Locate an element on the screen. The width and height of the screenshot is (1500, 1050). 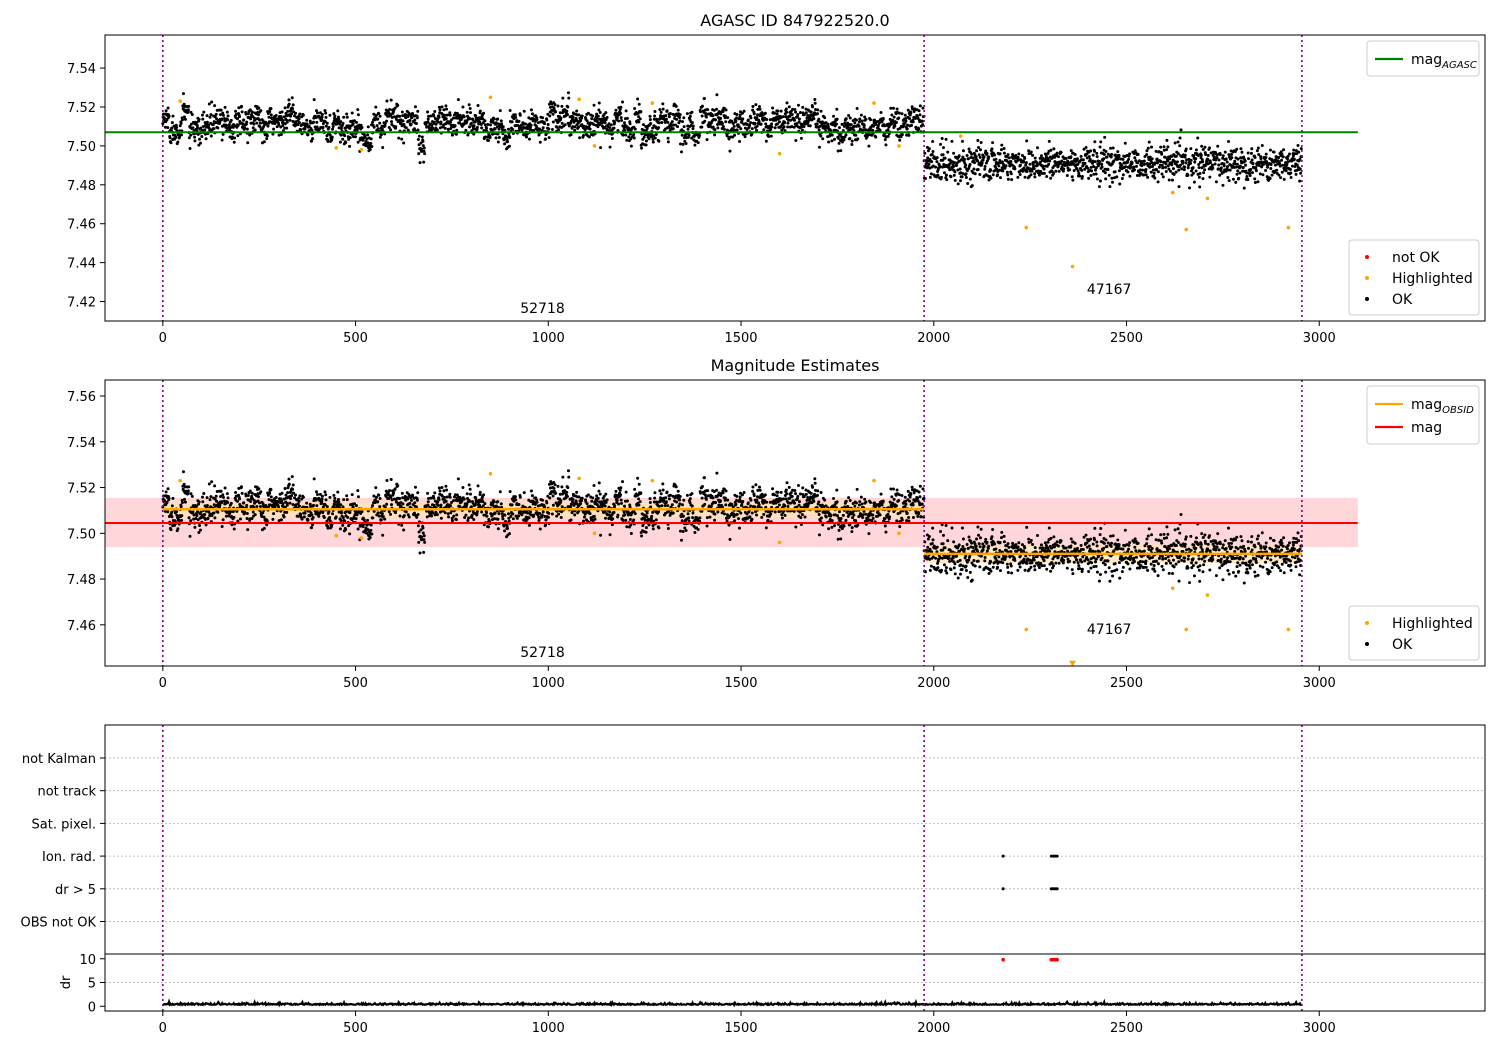
highlighted-point is located at coordinates (1072, 266).